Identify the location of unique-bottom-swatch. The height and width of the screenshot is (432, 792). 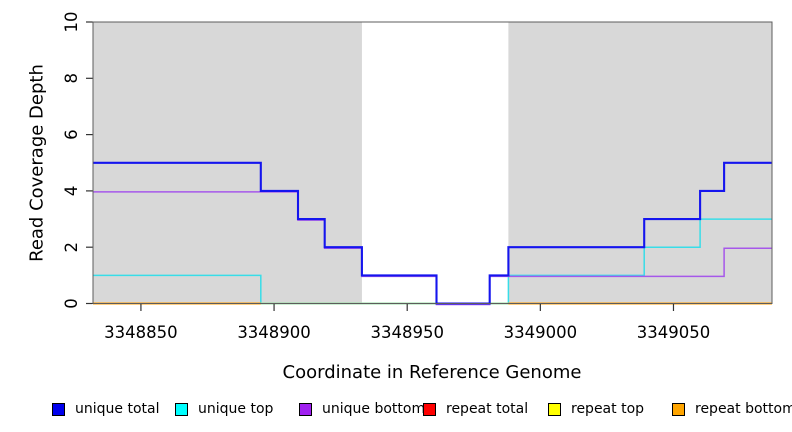
(305, 409).